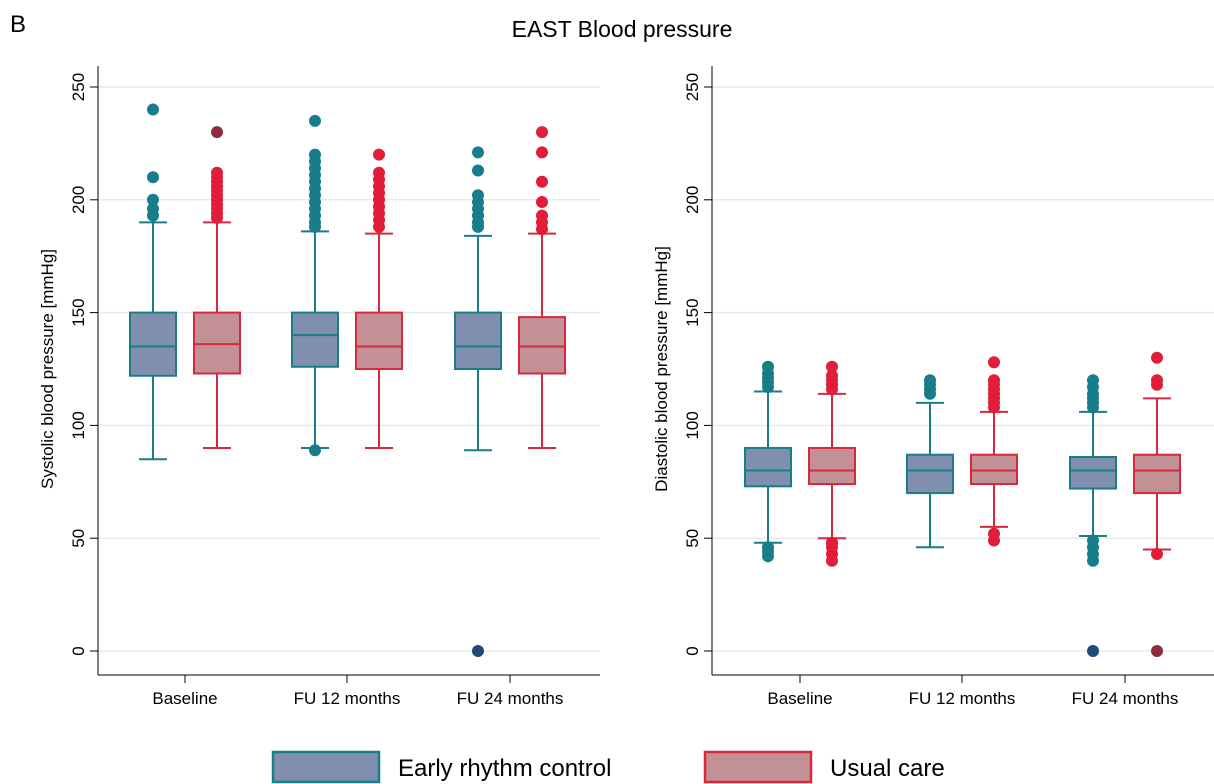 This screenshot has height=784, width=1214. I want to click on y-axis-label: Diastolic blood pressure [mmHg], so click(661, 369).